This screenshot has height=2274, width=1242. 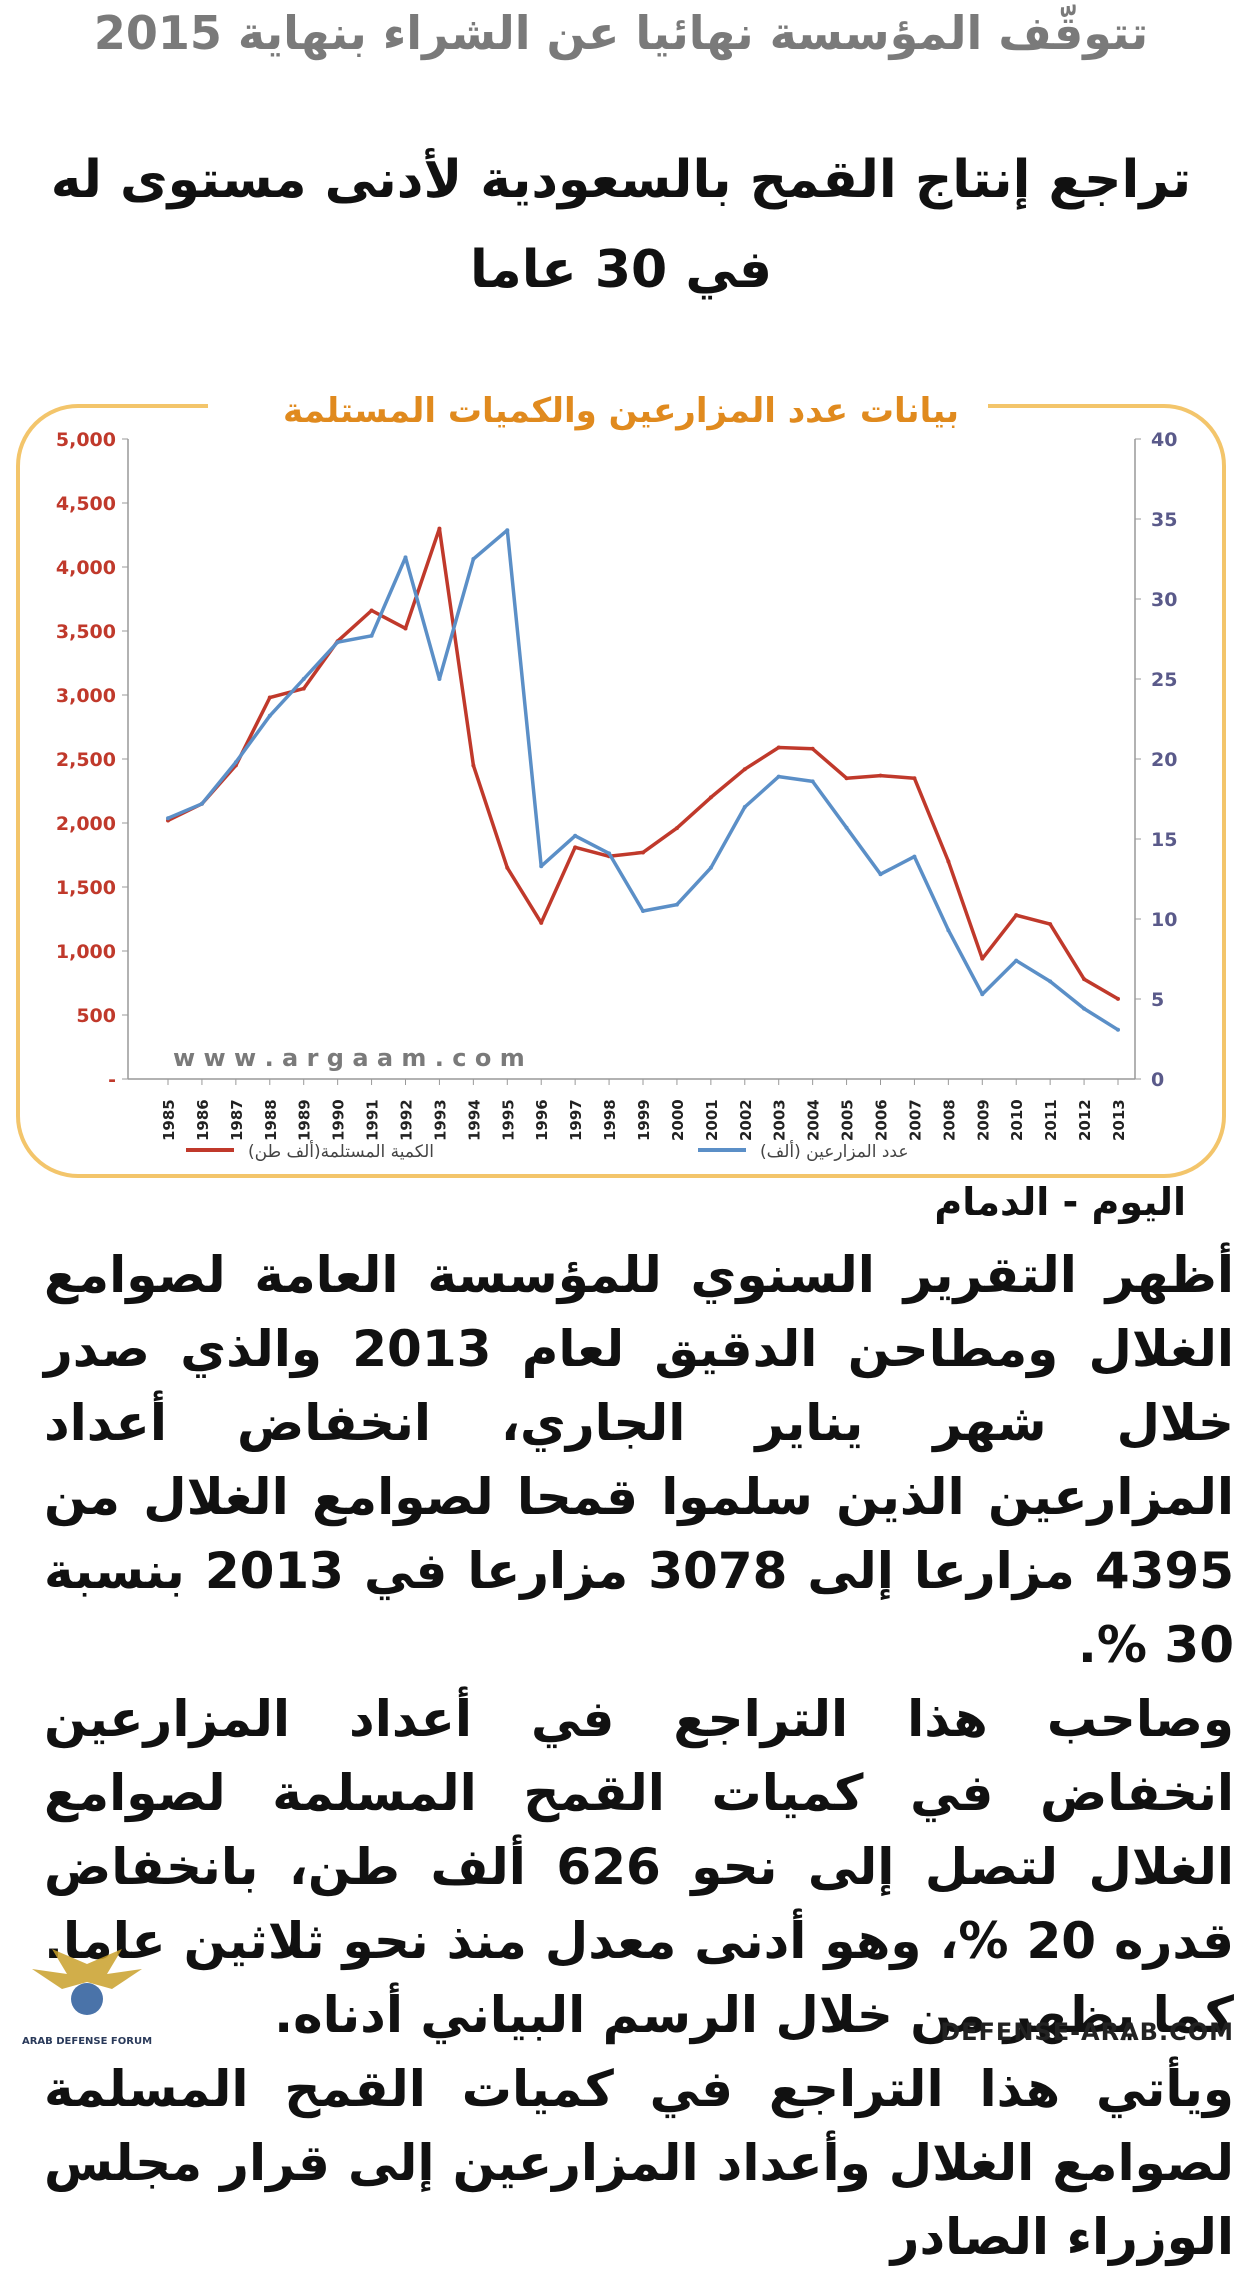 I want to click on eagle-emblem-icon: ARAB DEFENSE FORUM, so click(x=87, y=1998).